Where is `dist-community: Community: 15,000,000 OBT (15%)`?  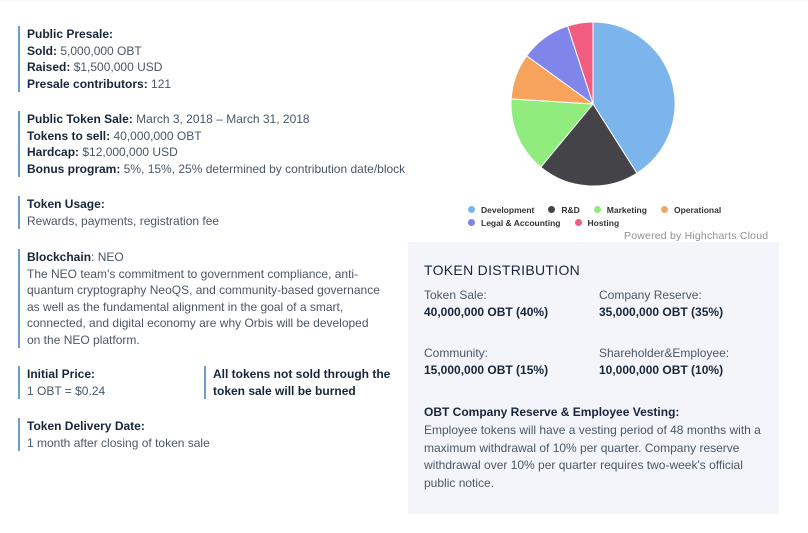
dist-community: Community: 15,000,000 OBT (15%) is located at coordinates (486, 362).